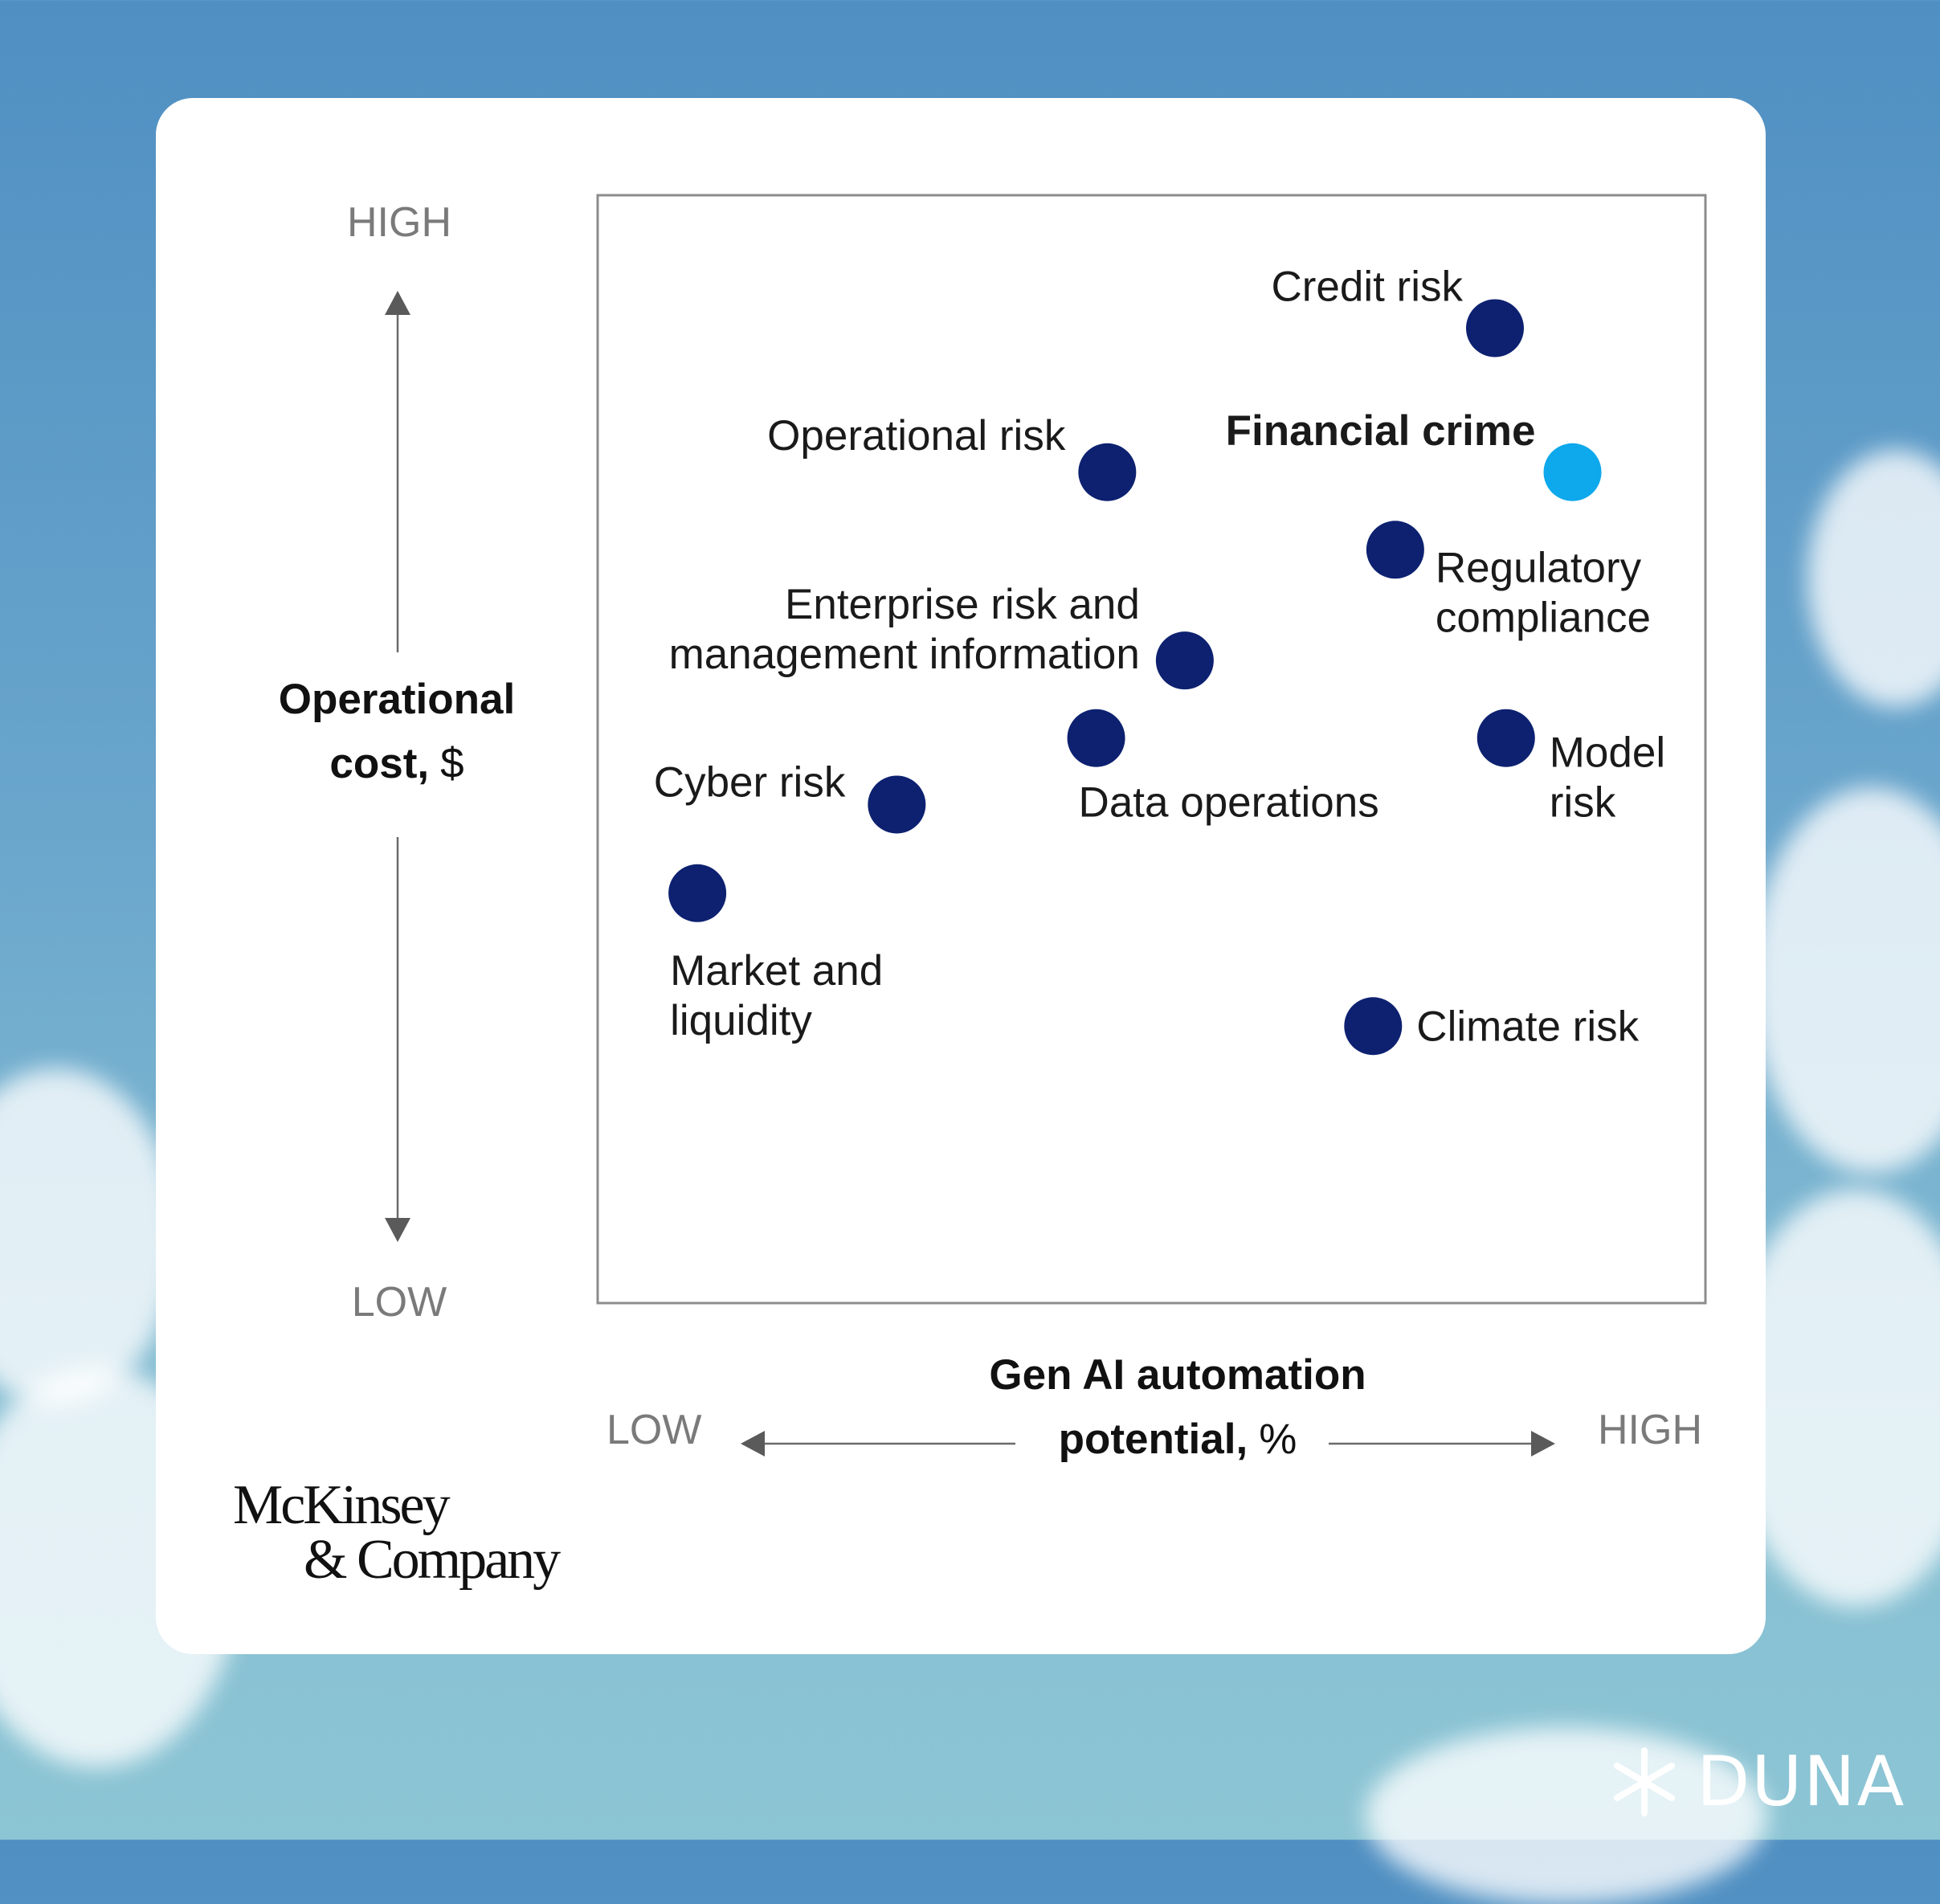  I want to click on mckinsey-logo-line1: McKinsey, so click(342, 1505).